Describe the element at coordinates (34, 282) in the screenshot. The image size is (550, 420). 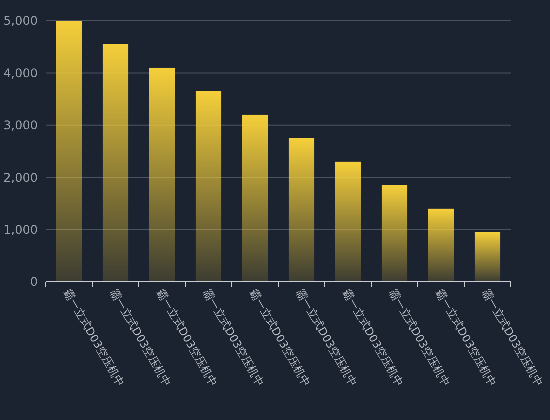
I see `y-tick-label: 0` at that location.